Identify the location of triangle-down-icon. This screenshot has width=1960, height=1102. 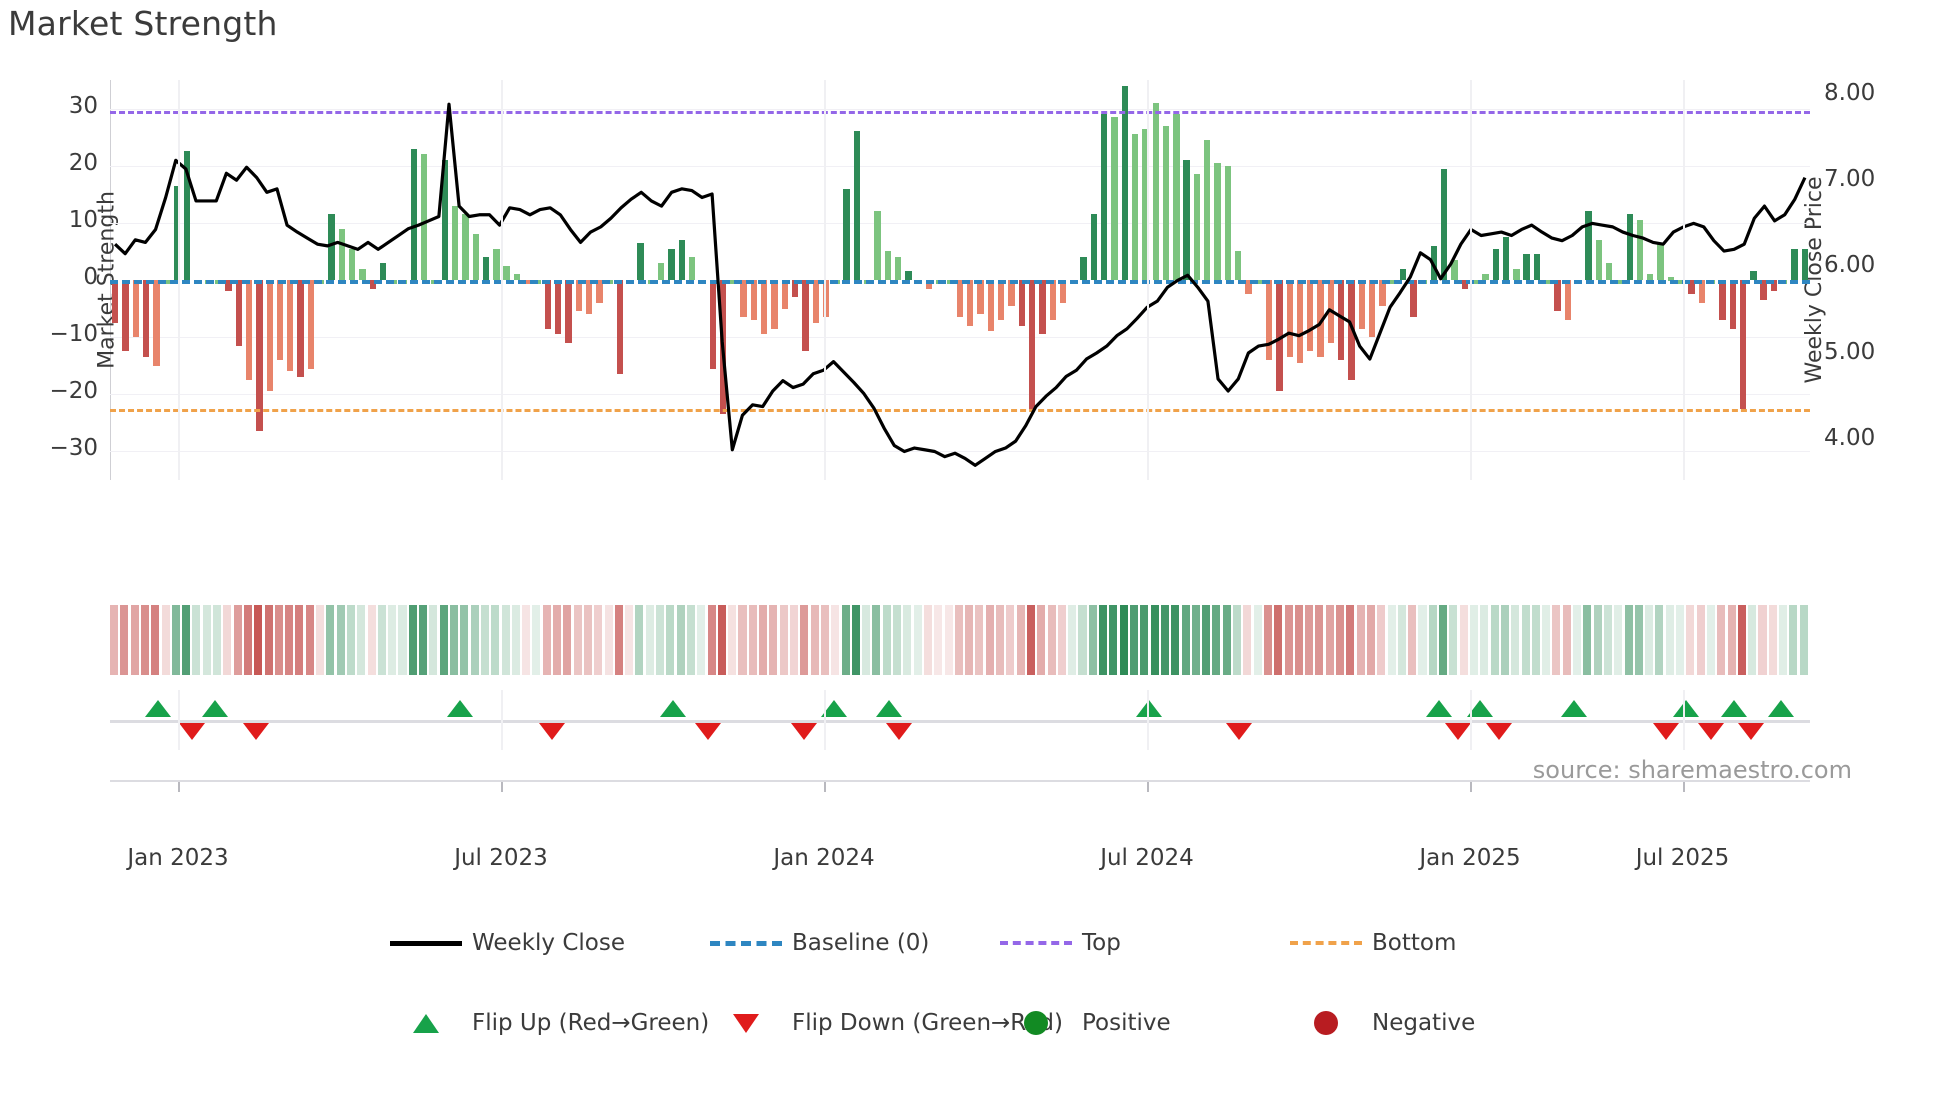
(746, 1023).